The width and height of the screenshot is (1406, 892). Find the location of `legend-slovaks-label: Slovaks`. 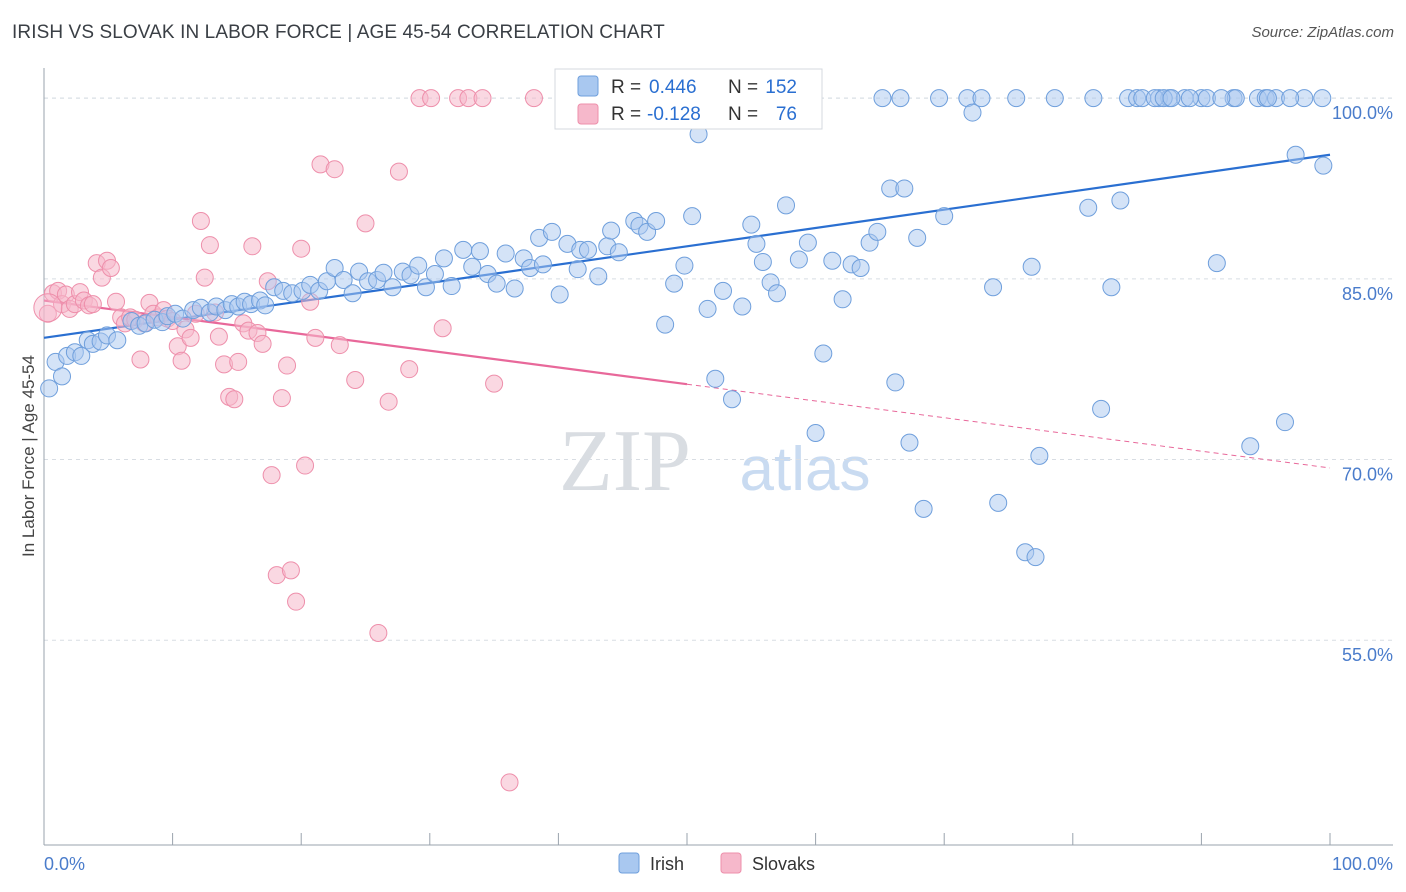

legend-slovaks-label: Slovaks is located at coordinates (783, 864).